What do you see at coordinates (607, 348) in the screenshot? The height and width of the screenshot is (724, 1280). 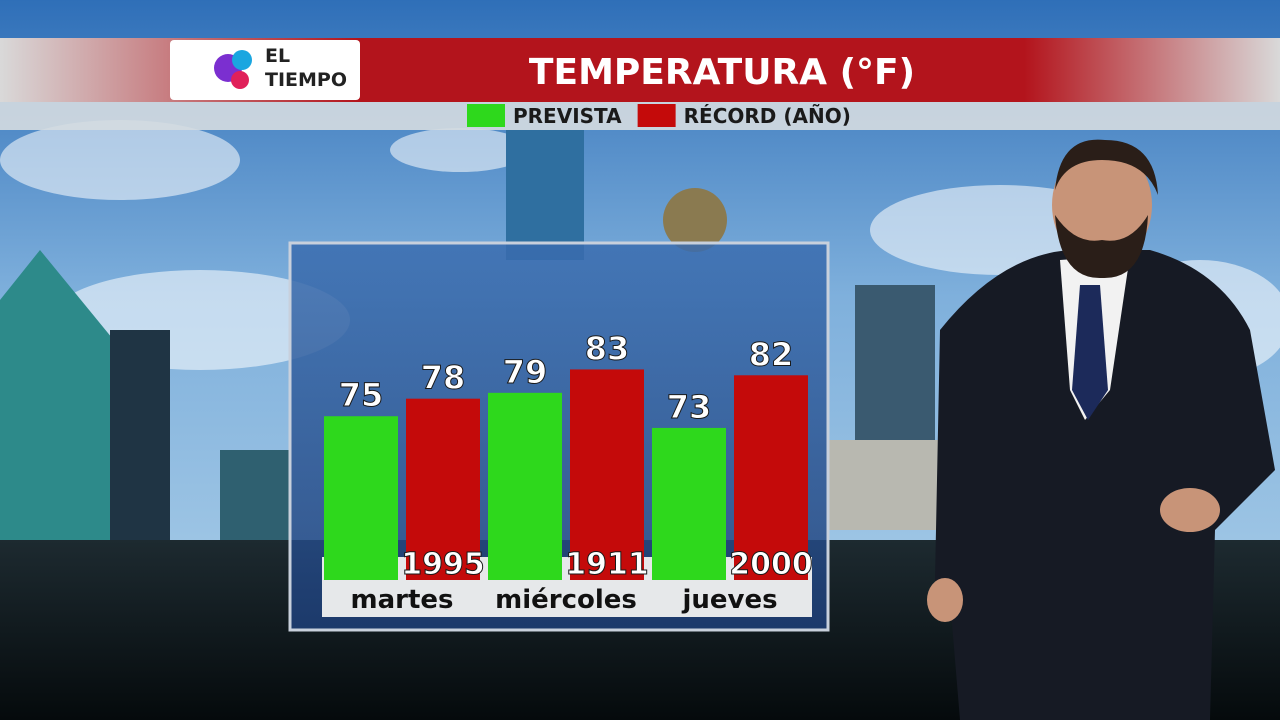 I see `value-label: 83` at bounding box center [607, 348].